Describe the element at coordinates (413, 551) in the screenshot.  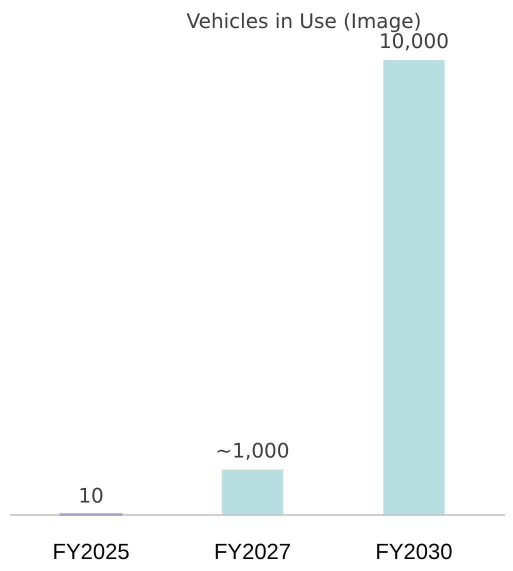
I see `x-tick-label: FY2030` at that location.